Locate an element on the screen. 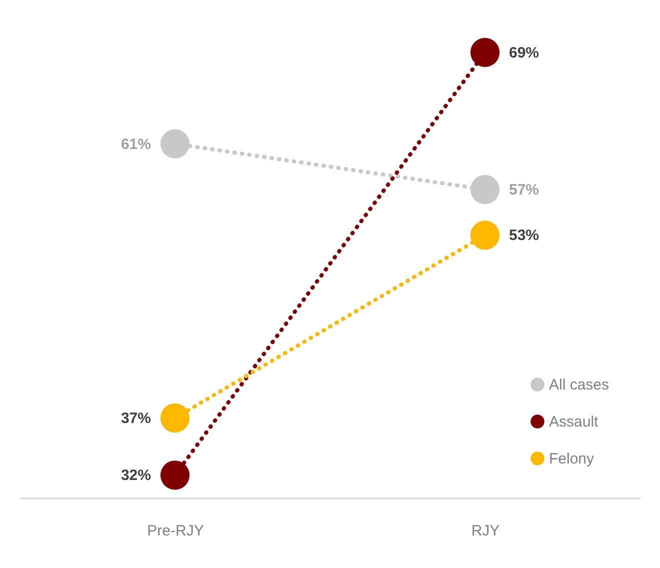  data-label: 61% is located at coordinates (135, 144).